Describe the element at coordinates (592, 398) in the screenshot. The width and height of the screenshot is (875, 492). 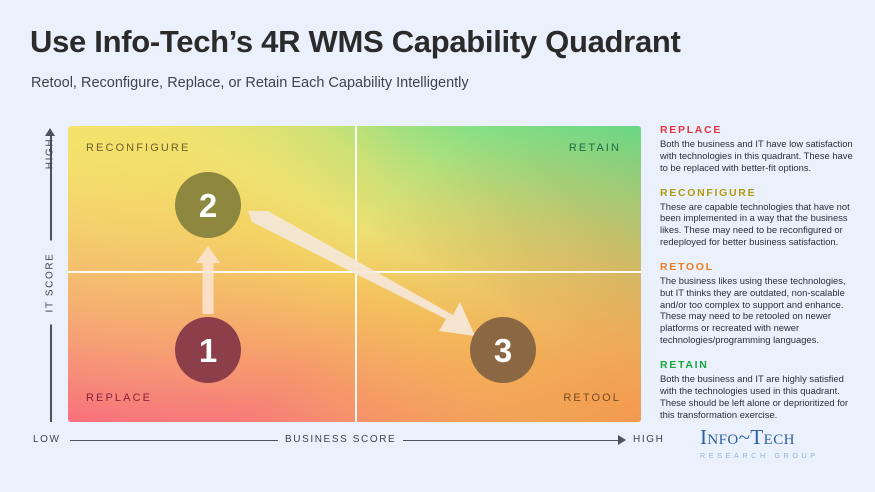
I see `quadrant-label-retool: RETOOL` at that location.